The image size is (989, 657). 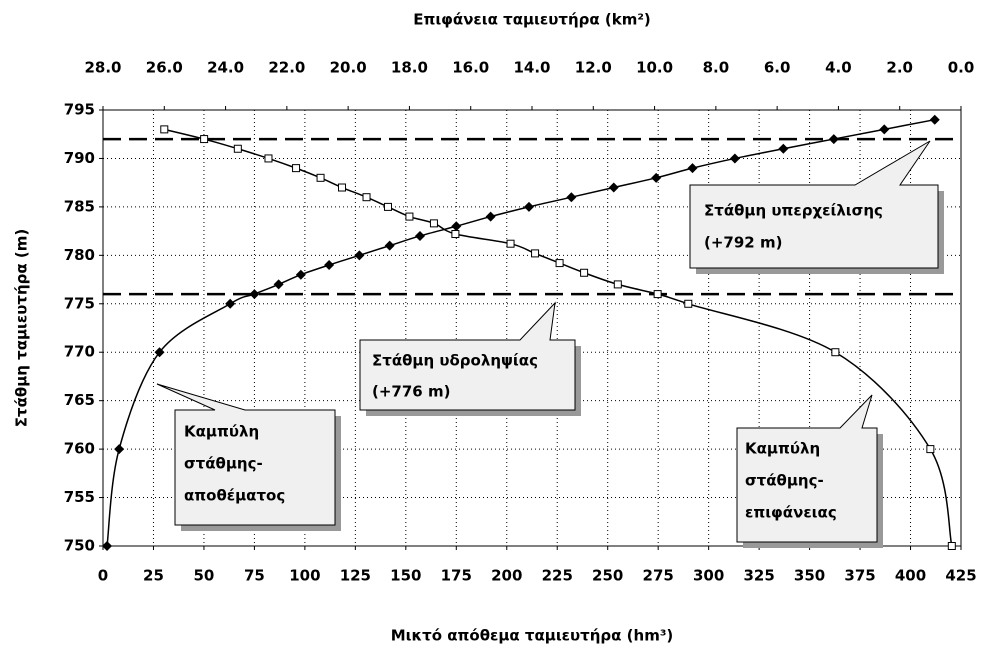 What do you see at coordinates (716, 68) in the screenshot?
I see `x2-tick-label: 8.0` at bounding box center [716, 68].